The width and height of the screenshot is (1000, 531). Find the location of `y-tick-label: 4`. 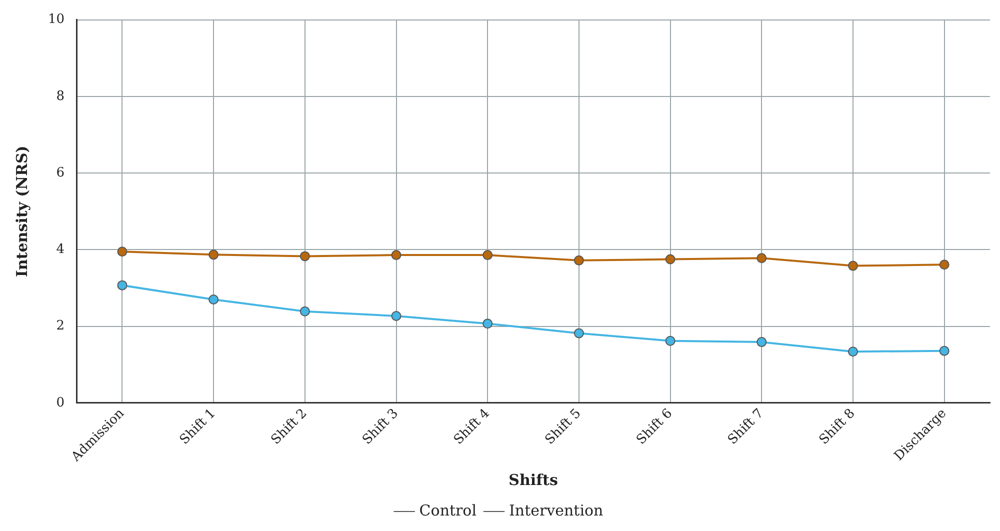

y-tick-label: 4 is located at coordinates (60, 250).